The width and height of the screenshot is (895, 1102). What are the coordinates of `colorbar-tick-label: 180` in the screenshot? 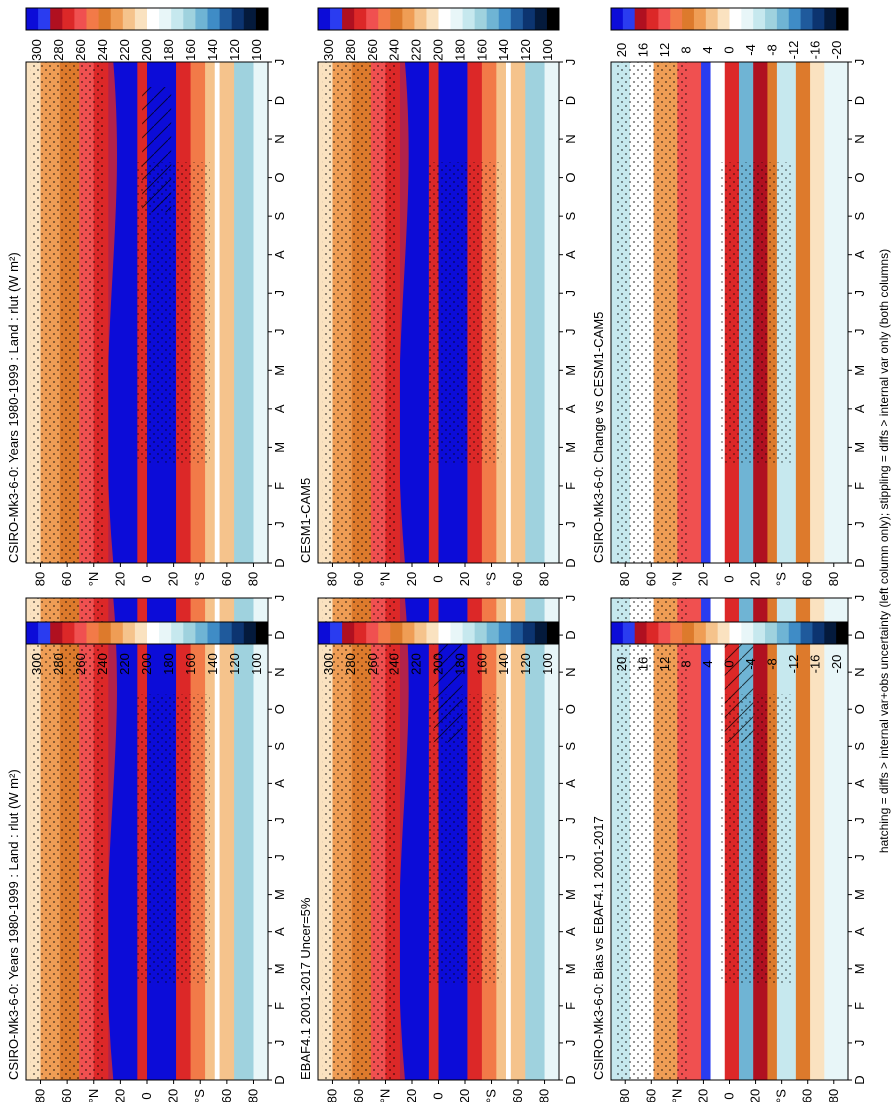 It's located at (459, 50).